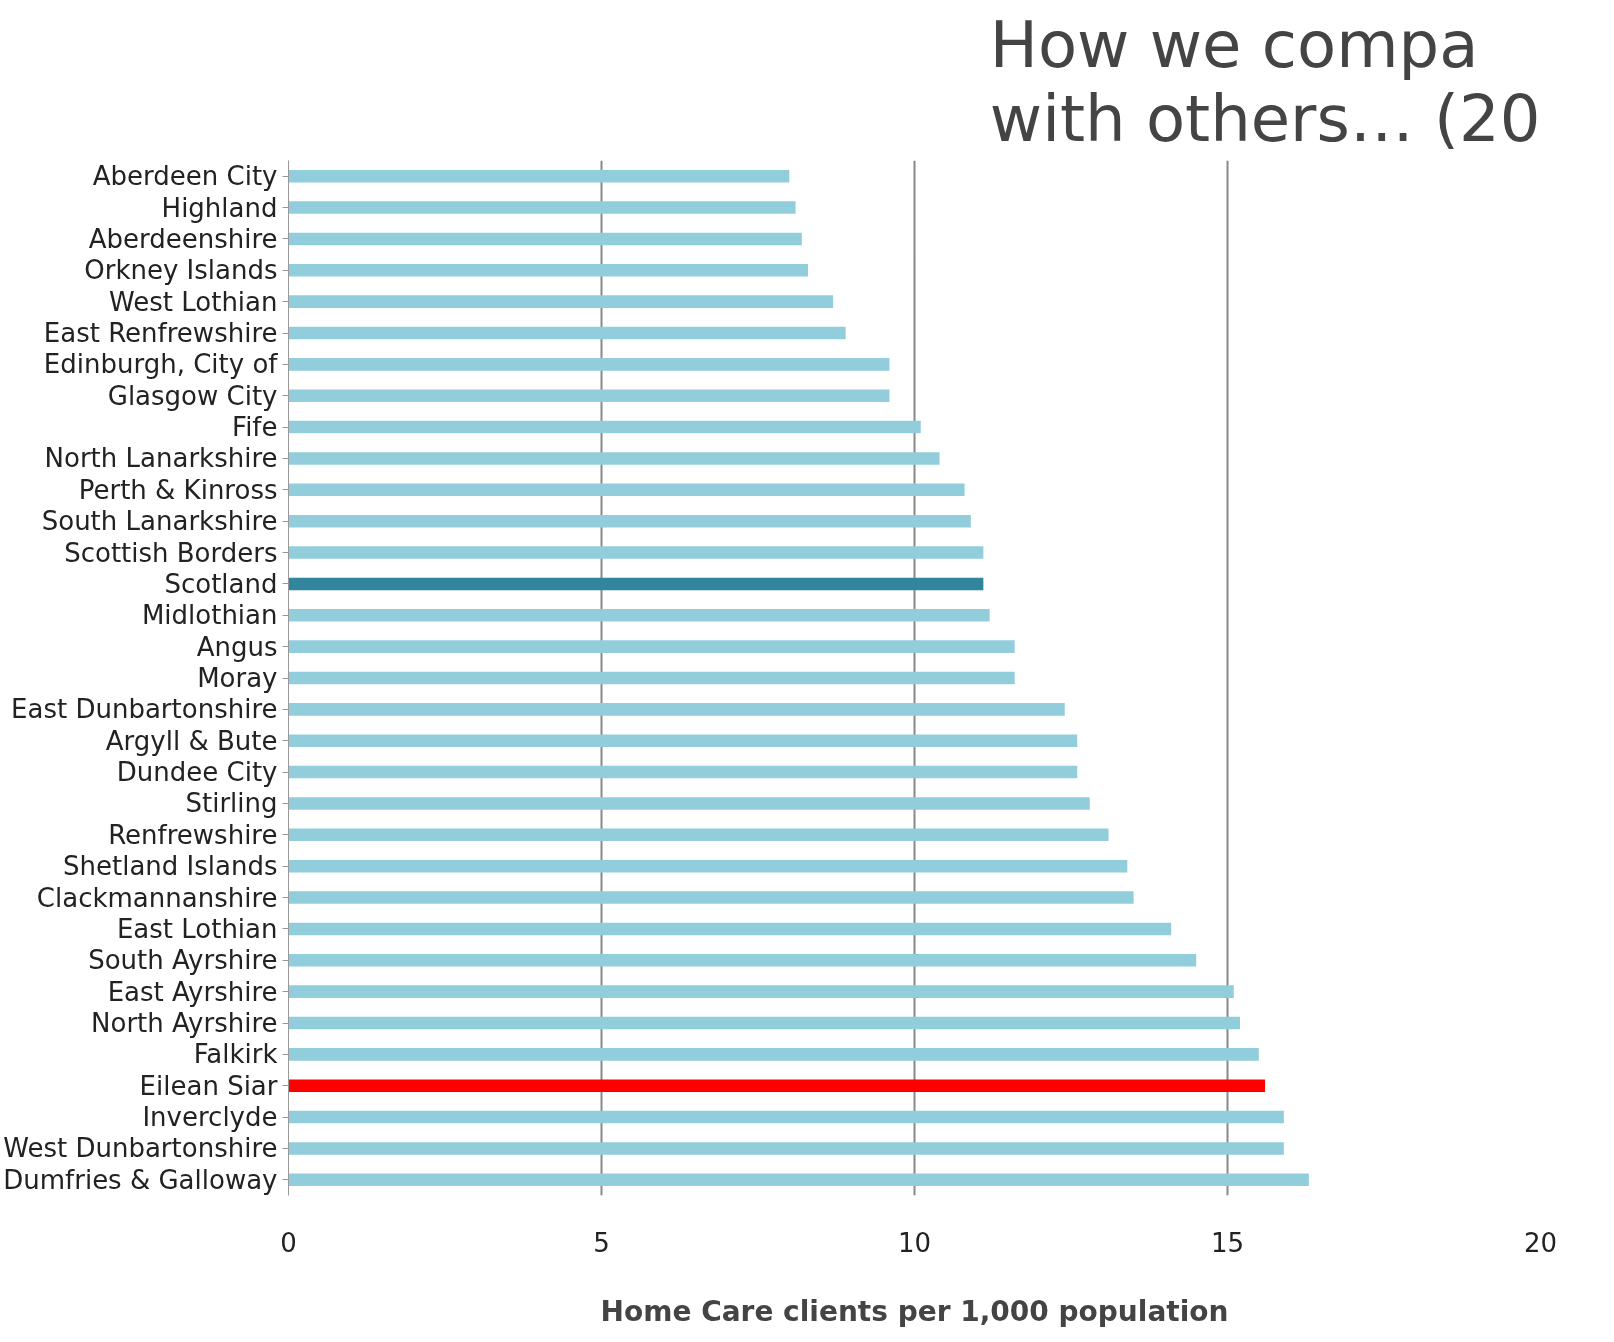 Image resolution: width=1614 pixels, height=1342 pixels. What do you see at coordinates (192, 395) in the screenshot?
I see `y-tick-label: Glasgow City` at bounding box center [192, 395].